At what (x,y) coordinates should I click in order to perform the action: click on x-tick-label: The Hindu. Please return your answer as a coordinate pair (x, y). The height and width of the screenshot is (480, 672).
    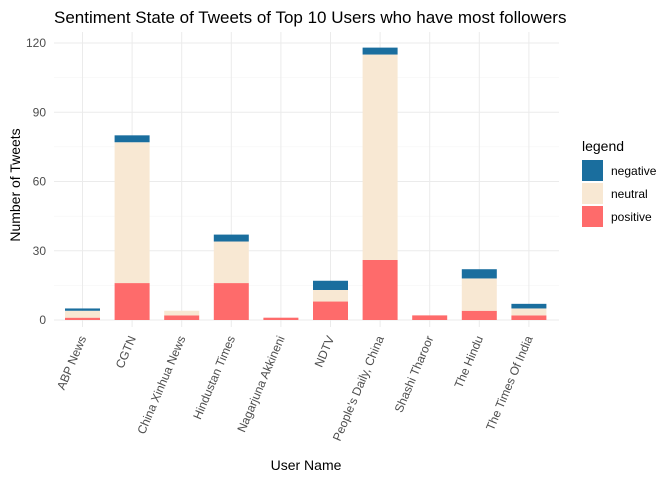
    Looking at the image, I should click on (469, 362).